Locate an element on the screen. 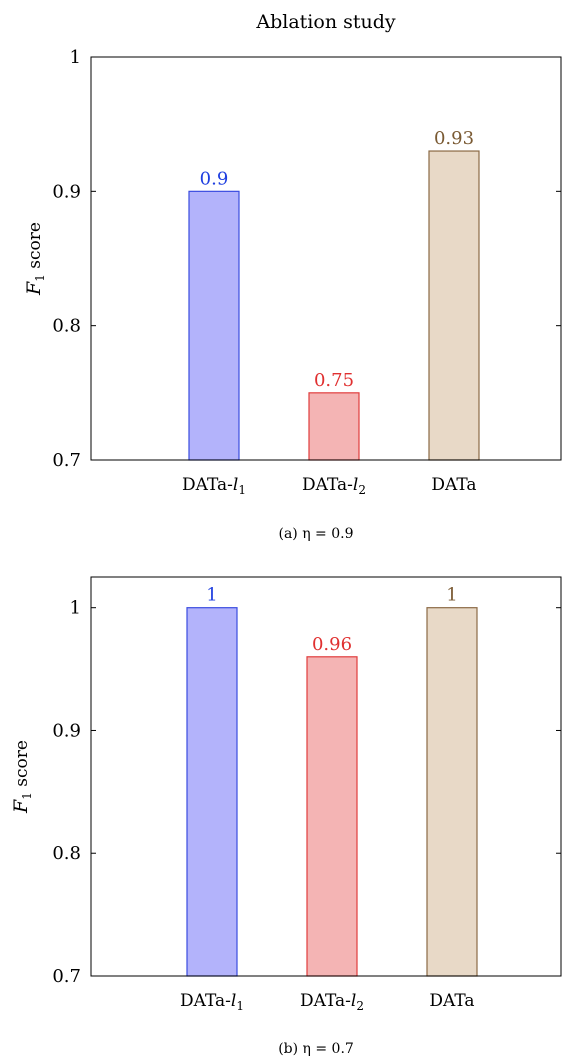  figure-caption: (b) η = 0.7 is located at coordinates (316, 1049).